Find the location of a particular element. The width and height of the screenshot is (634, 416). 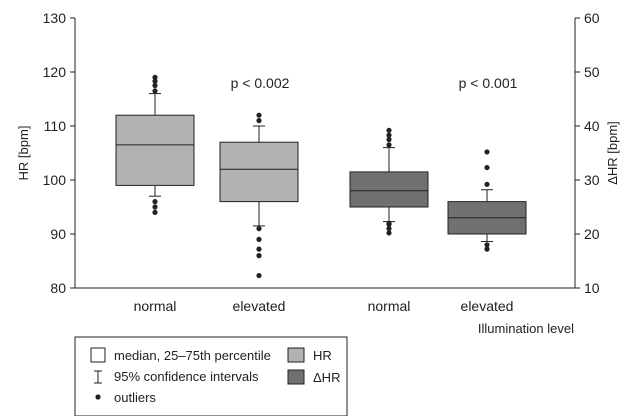

left-tick-label: 100 is located at coordinates (55, 180).